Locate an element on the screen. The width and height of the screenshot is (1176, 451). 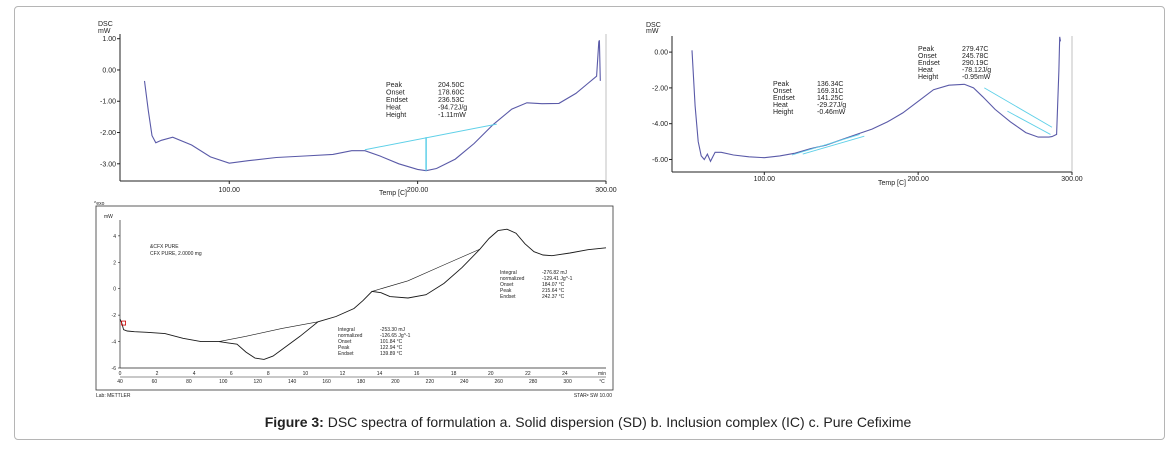
info-key: Heat is located at coordinates (393, 108).